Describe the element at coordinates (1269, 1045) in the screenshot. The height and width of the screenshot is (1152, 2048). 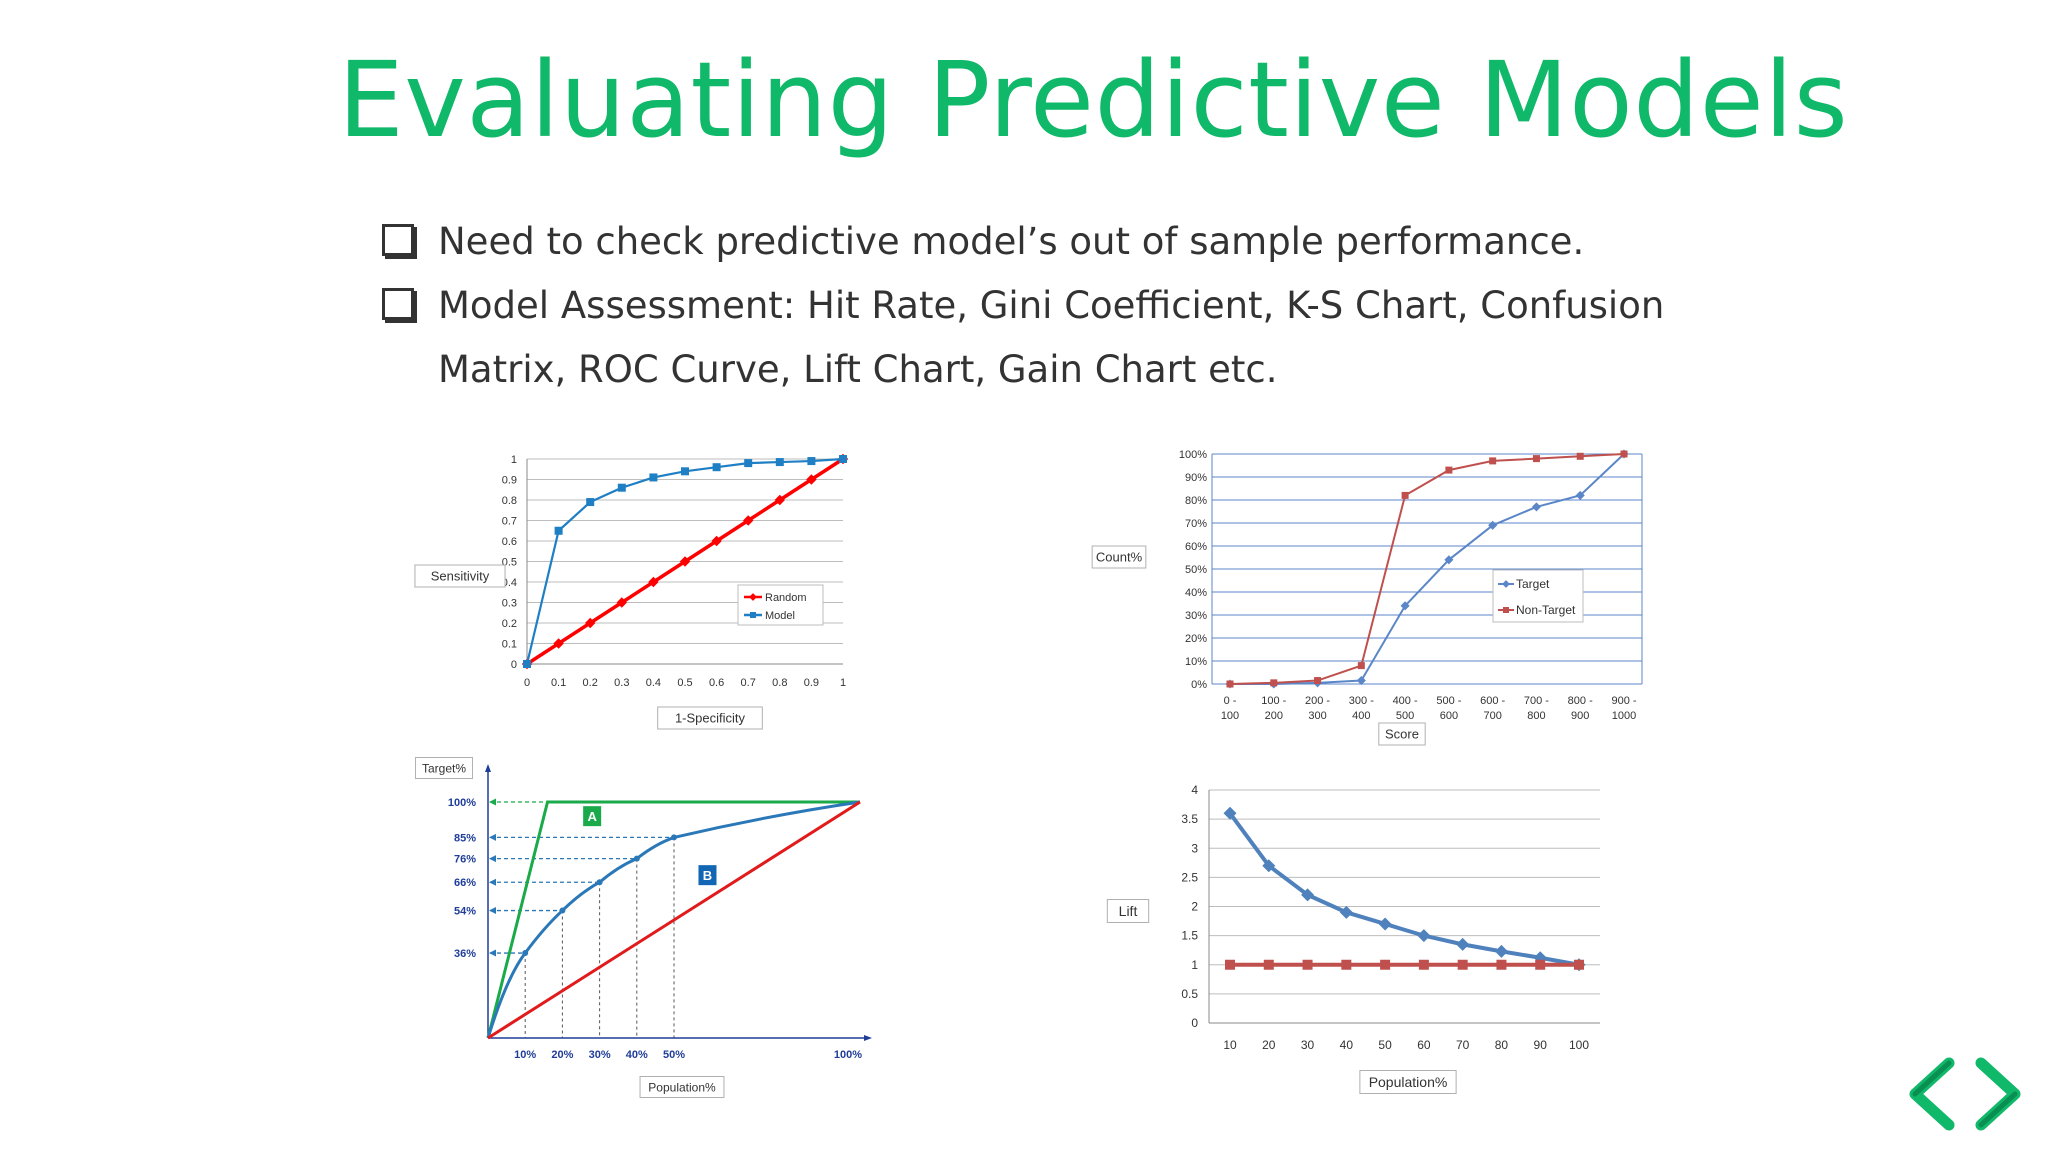
I see `x-tick-label: 20` at that location.